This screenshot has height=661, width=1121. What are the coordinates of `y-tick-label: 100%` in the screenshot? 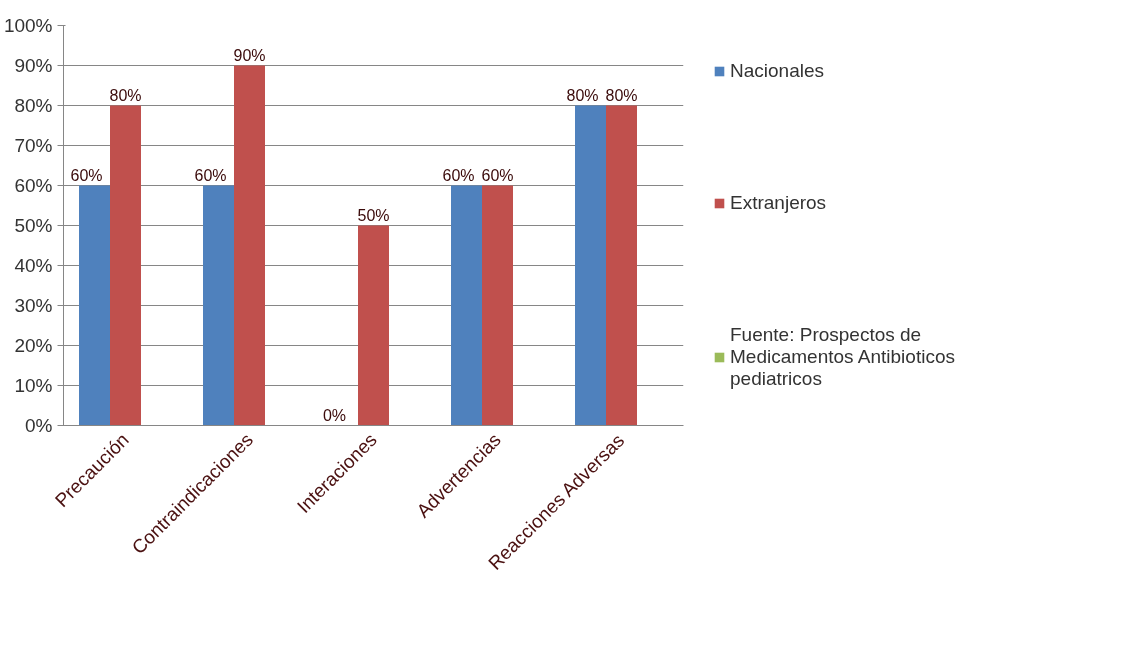 It's located at (28, 25).